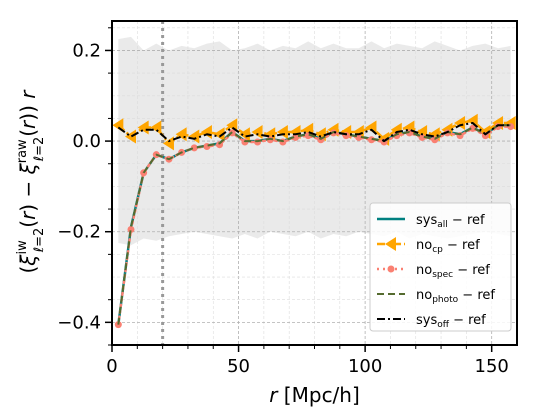  I want to click on x-tick-label: 0, so click(111, 366).